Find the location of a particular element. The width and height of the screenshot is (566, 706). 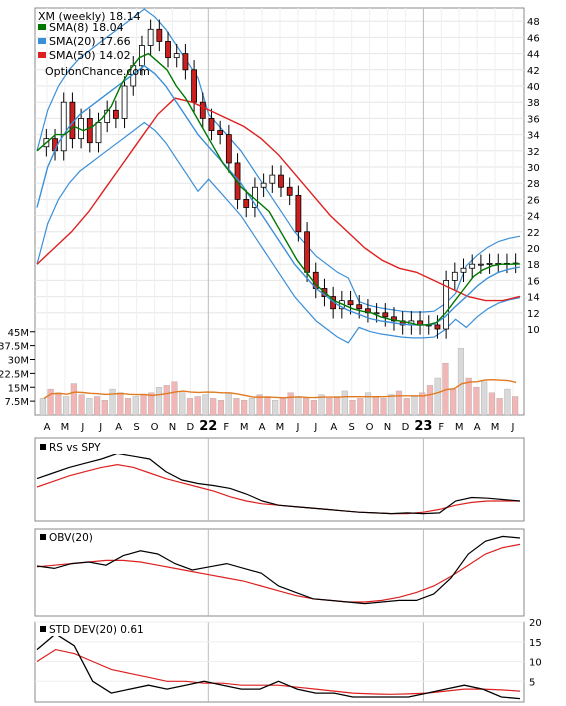

rs-panel-title: RS vs SPY is located at coordinates (75, 448).